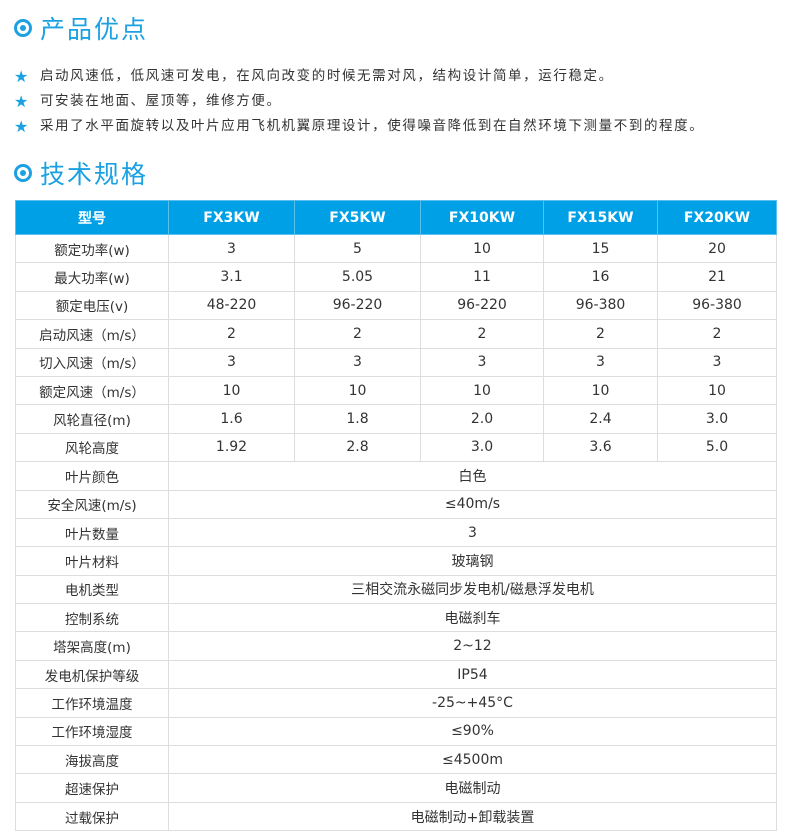 This screenshot has width=790, height=838. Describe the element at coordinates (92, 217) in the screenshot. I see `column-header: 型号` at that location.